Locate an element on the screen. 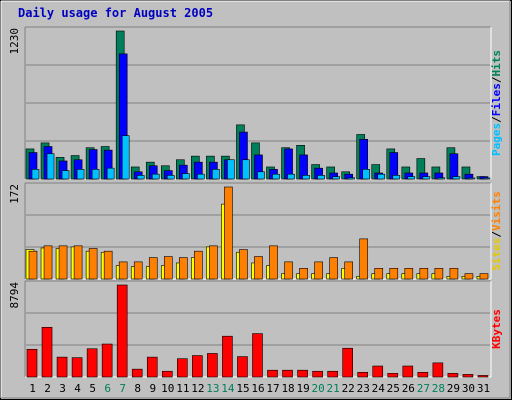 This screenshot has height=400, width=512. day-label: 9 is located at coordinates (152, 388).